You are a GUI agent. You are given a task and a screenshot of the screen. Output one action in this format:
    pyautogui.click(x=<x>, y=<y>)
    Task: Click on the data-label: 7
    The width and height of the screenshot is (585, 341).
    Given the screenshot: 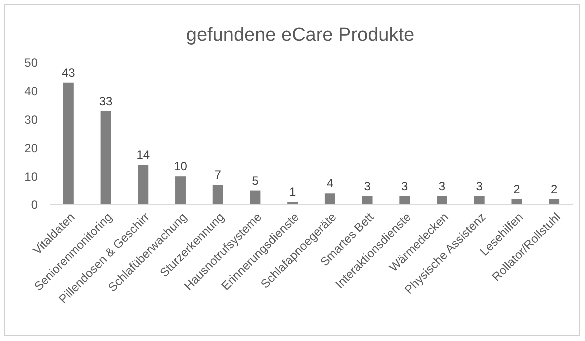 What is the action you would take?
    pyautogui.click(x=218, y=175)
    